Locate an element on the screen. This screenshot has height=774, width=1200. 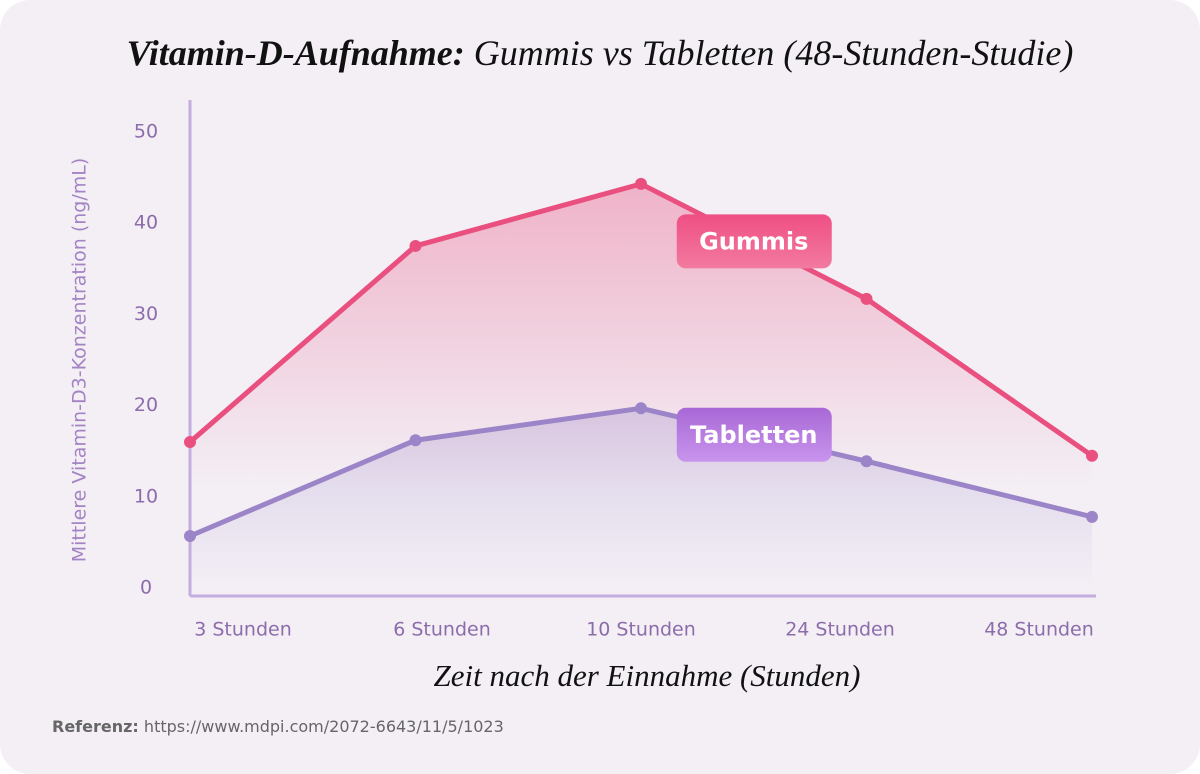
y-tick-label: 30 is located at coordinates (146, 314).